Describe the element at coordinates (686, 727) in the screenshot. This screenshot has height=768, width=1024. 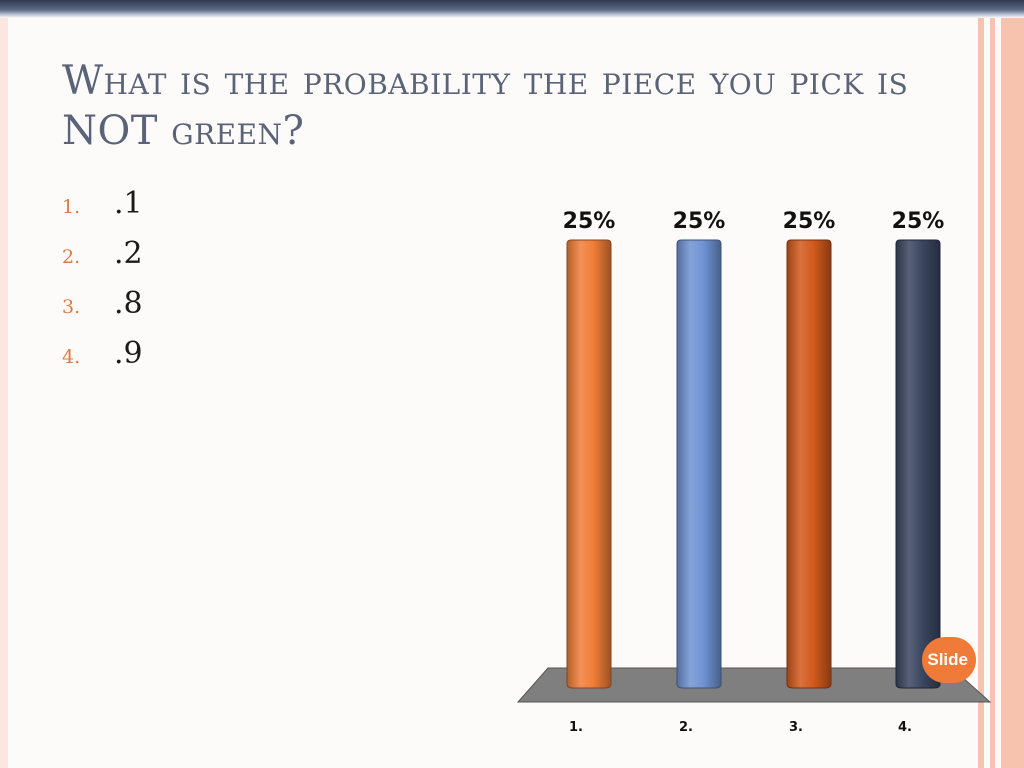
I see `category-label-2: 2.` at that location.